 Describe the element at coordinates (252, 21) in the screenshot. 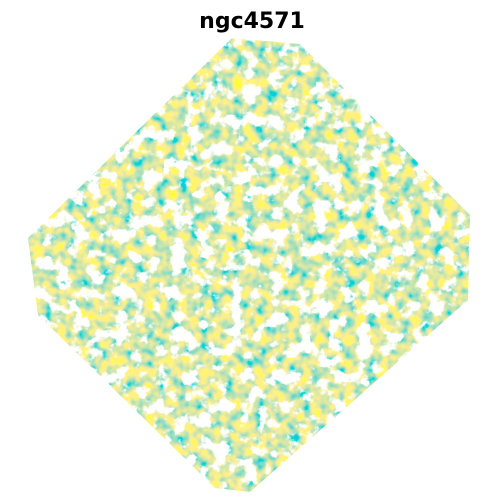

I see `title: ngc4571` at that location.